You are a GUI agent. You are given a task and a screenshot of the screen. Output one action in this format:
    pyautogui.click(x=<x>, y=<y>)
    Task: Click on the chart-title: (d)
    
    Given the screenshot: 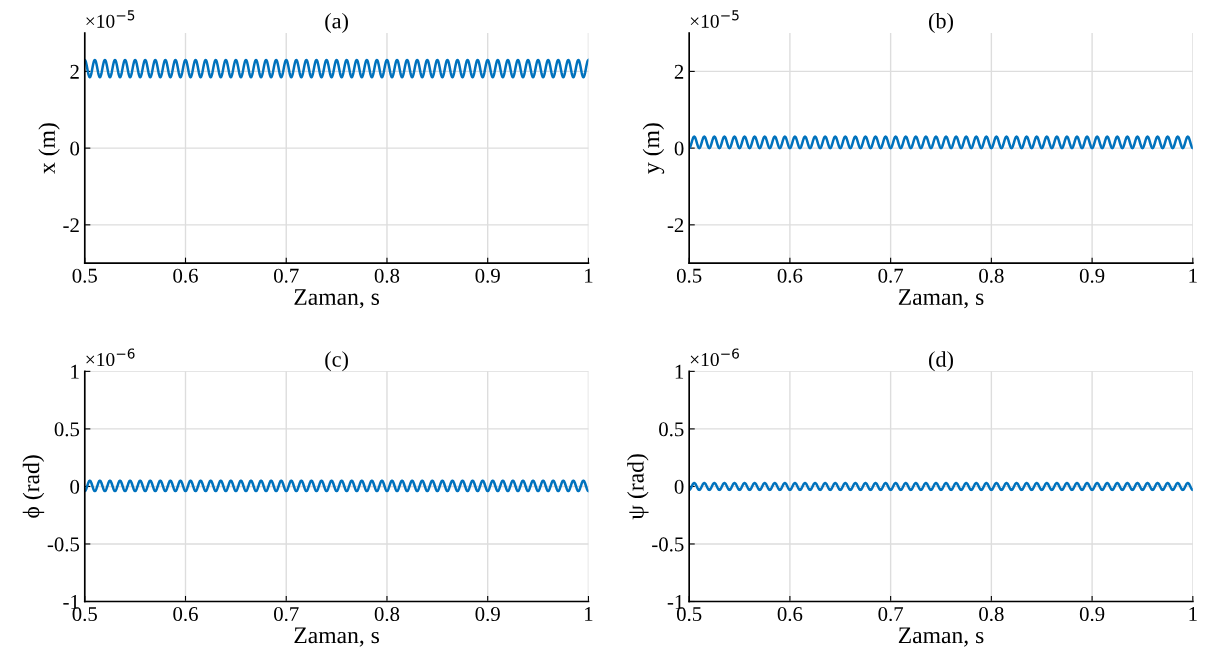 What is the action you would take?
    pyautogui.click(x=941, y=361)
    